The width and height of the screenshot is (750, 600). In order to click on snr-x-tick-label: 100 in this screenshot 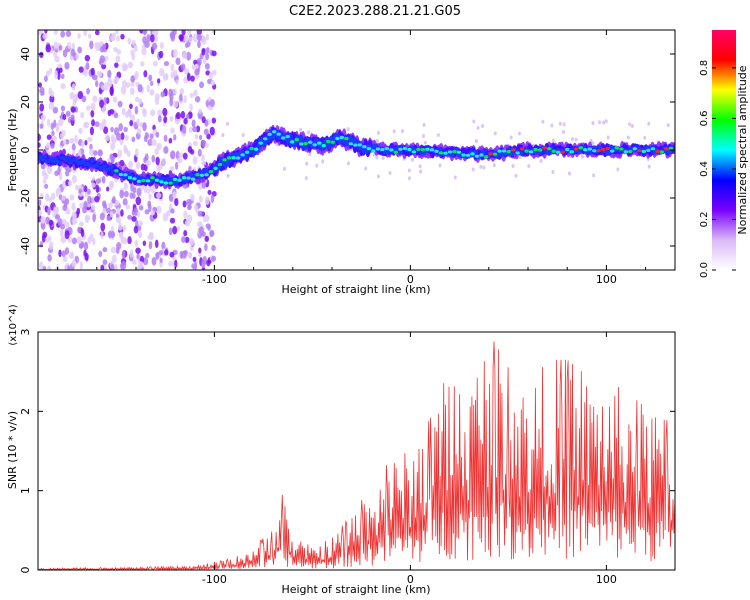, I will do `click(606, 579)`.